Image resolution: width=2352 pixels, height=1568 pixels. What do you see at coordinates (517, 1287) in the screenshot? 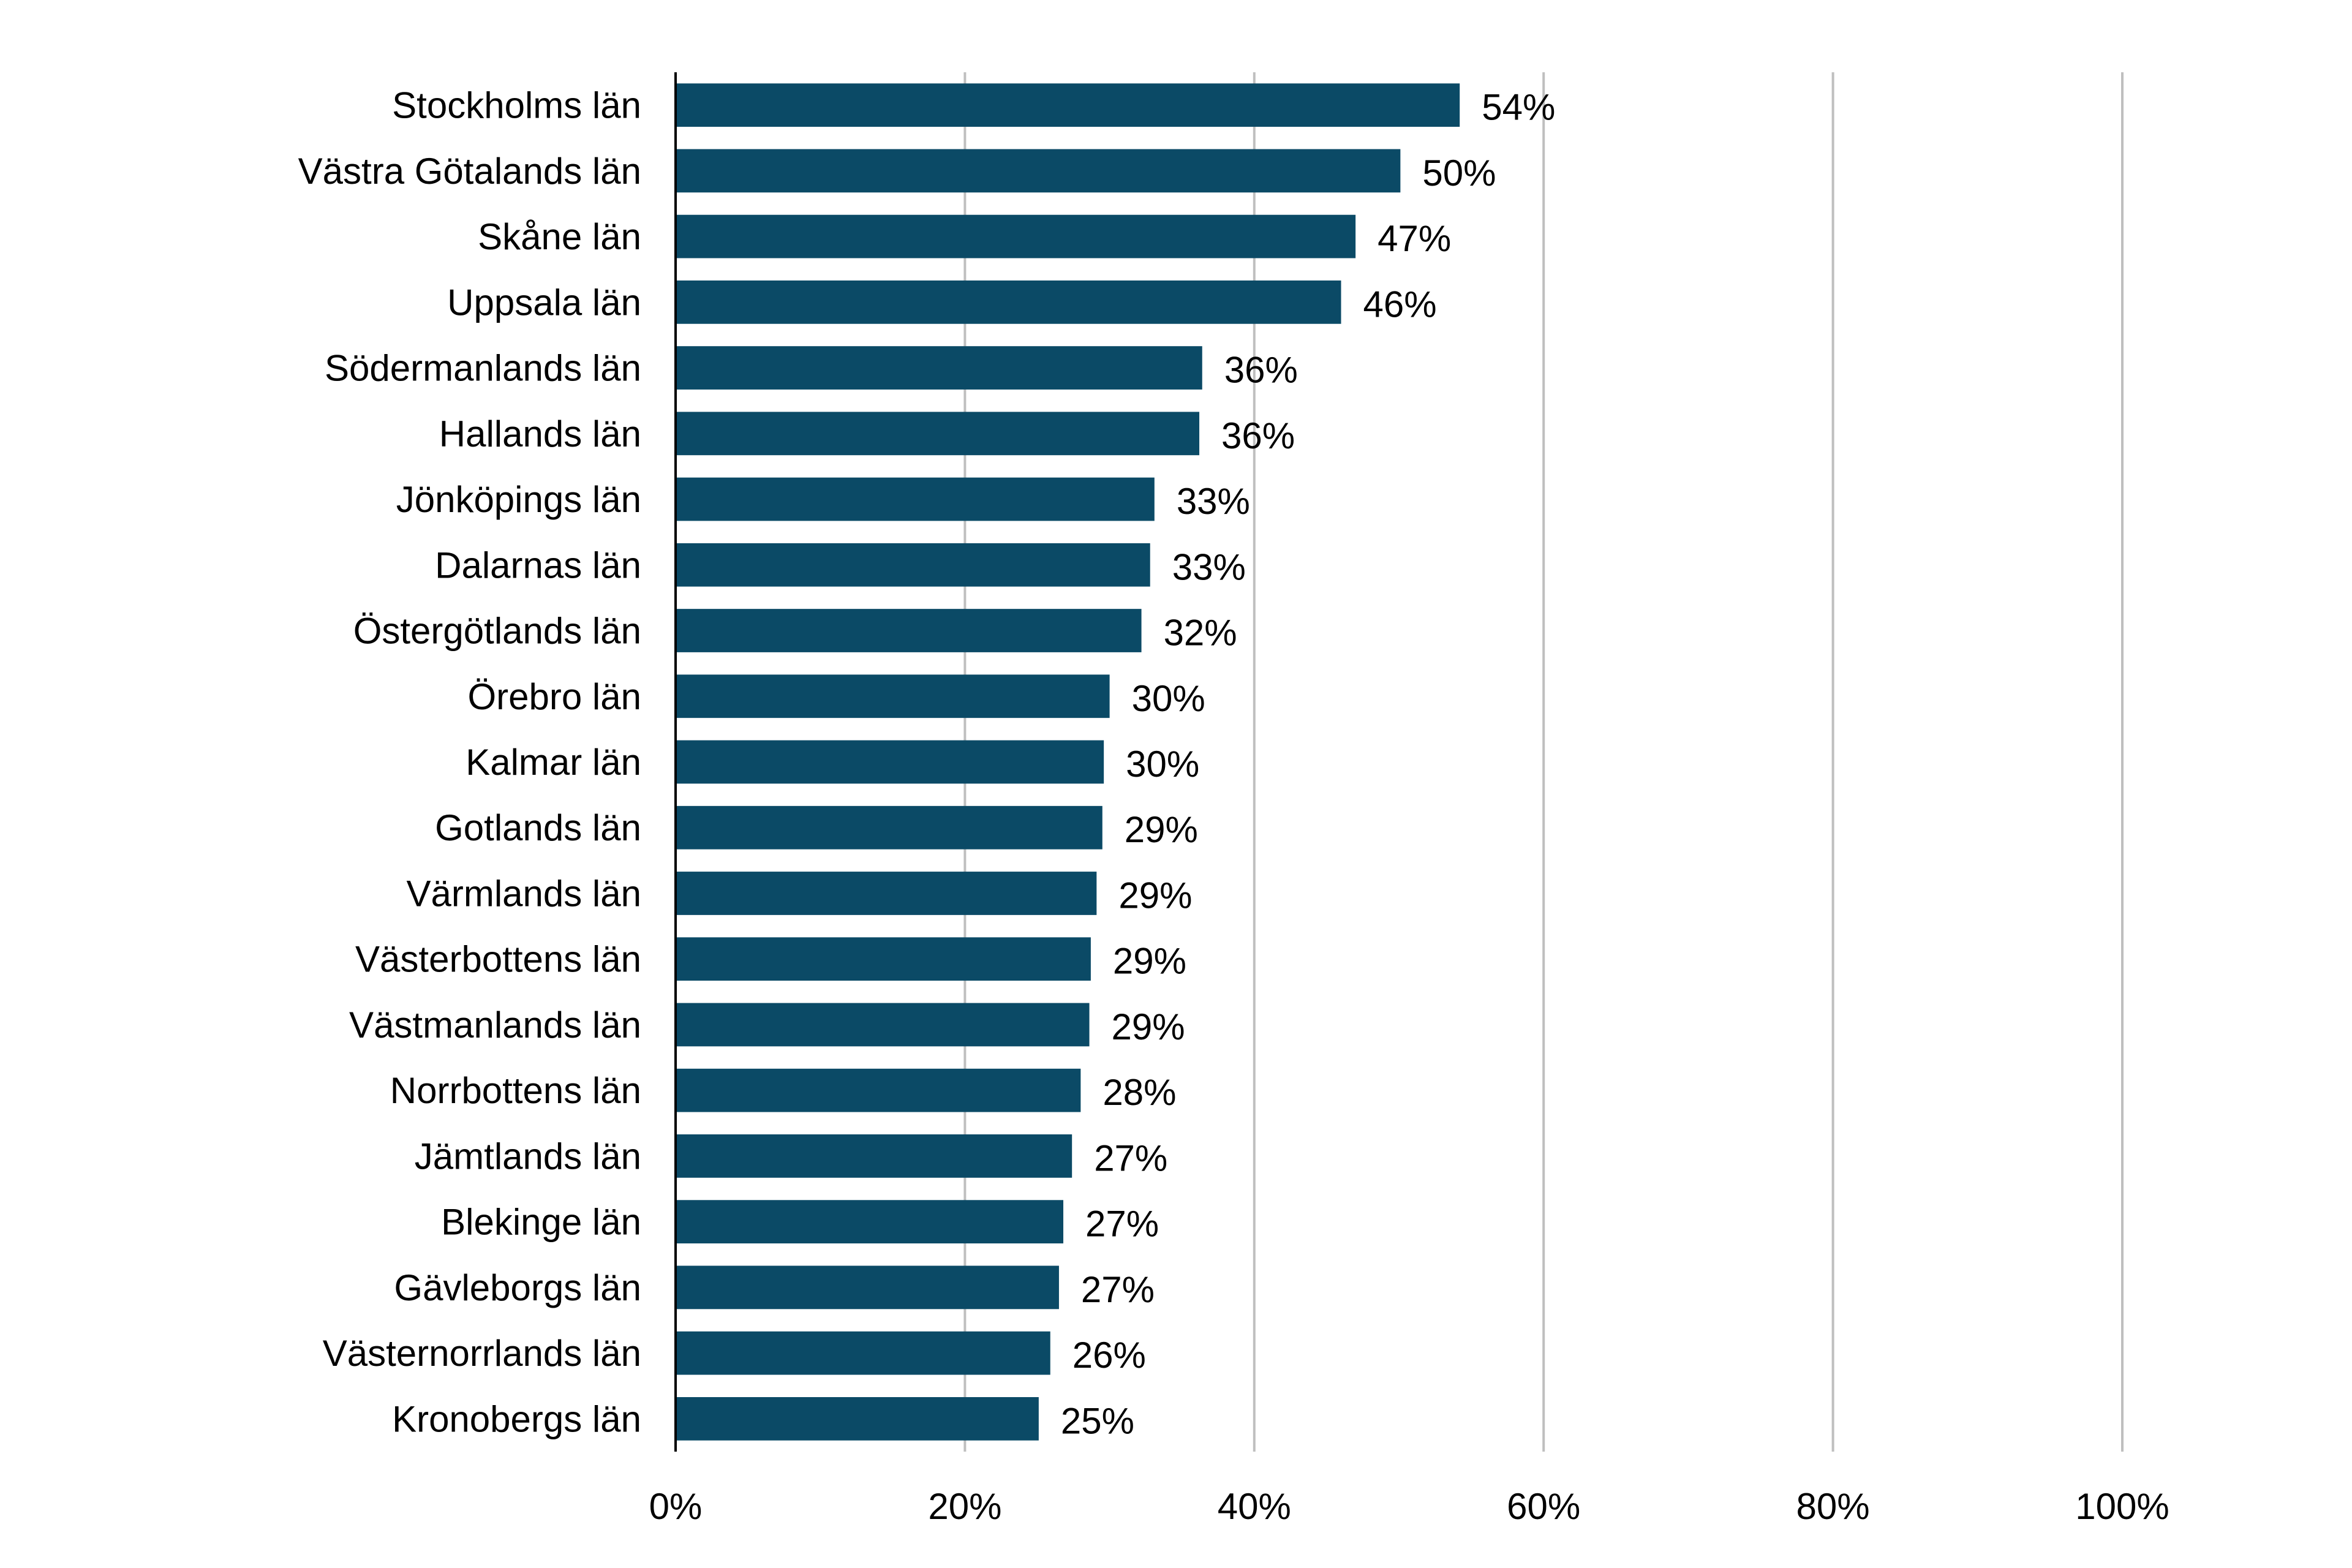
I see `category-label: Gävleborgs län` at bounding box center [517, 1287].